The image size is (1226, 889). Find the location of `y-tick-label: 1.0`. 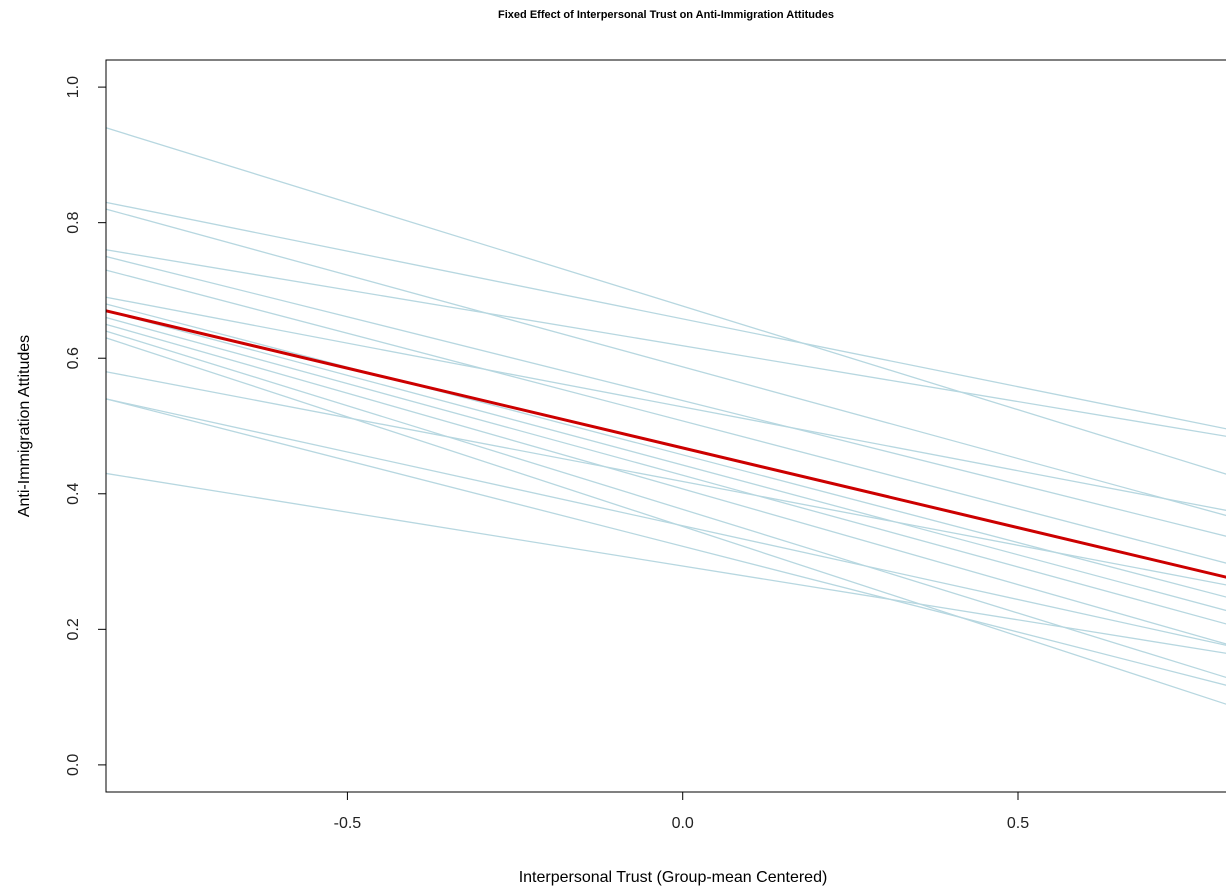

y-tick-label: 1.0 is located at coordinates (73, 87).